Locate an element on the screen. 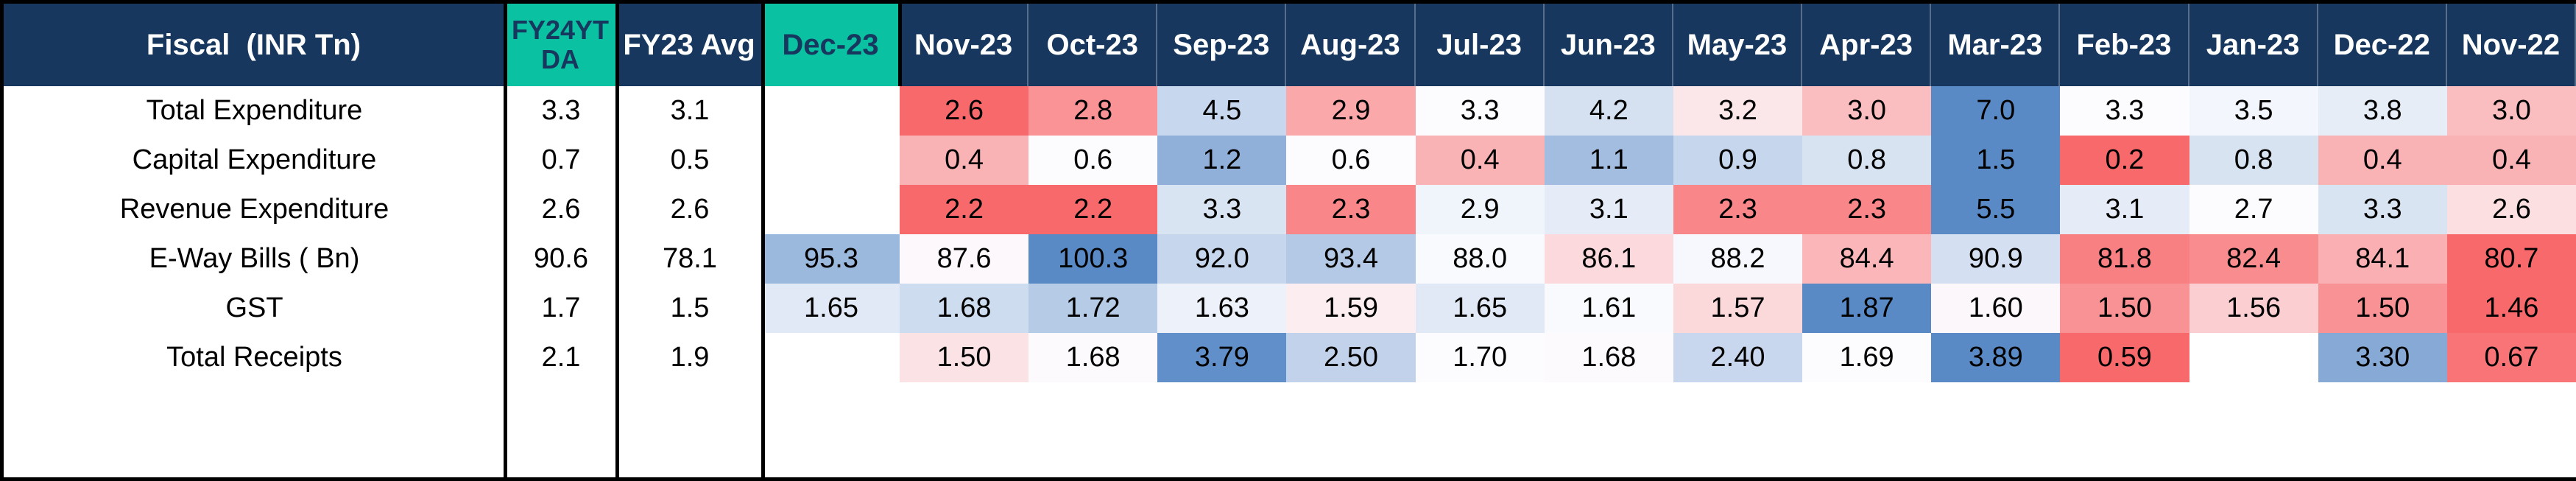 Image resolution: width=2576 pixels, height=481 pixels. heat-cell-e-way-bills-bn-dec-22: 84.1 is located at coordinates (2382, 259).